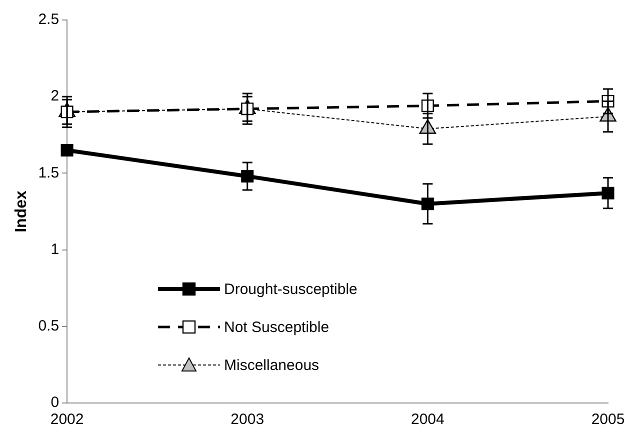 The height and width of the screenshot is (446, 641). Describe the element at coordinates (67, 419) in the screenshot. I see `x-tick-label: 2002` at that location.